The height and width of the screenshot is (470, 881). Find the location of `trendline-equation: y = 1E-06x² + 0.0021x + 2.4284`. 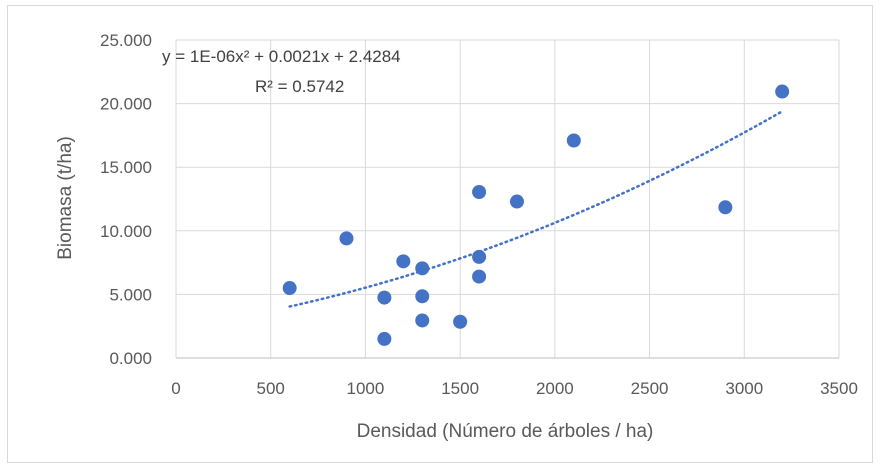

trendline-equation: y = 1E-06x² + 0.0021x + 2.4284 is located at coordinates (281, 56).